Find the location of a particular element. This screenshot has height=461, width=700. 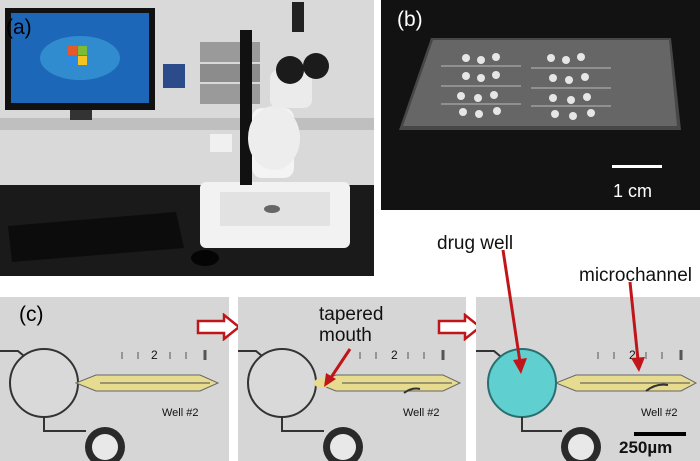

panel-c-label: (c) is located at coordinates (31, 314).